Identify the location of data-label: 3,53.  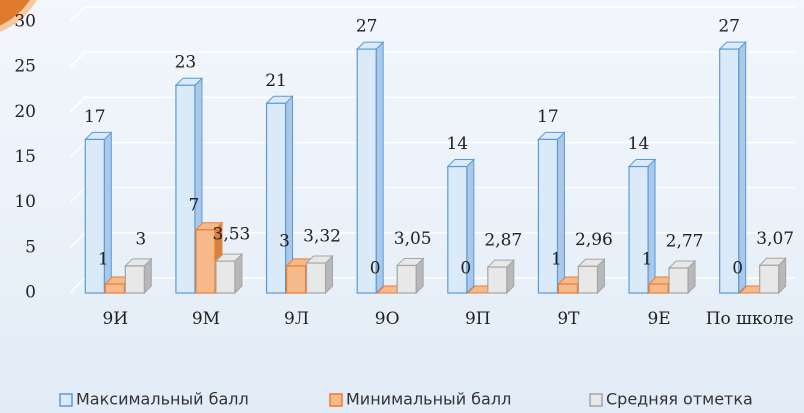
(232, 235).